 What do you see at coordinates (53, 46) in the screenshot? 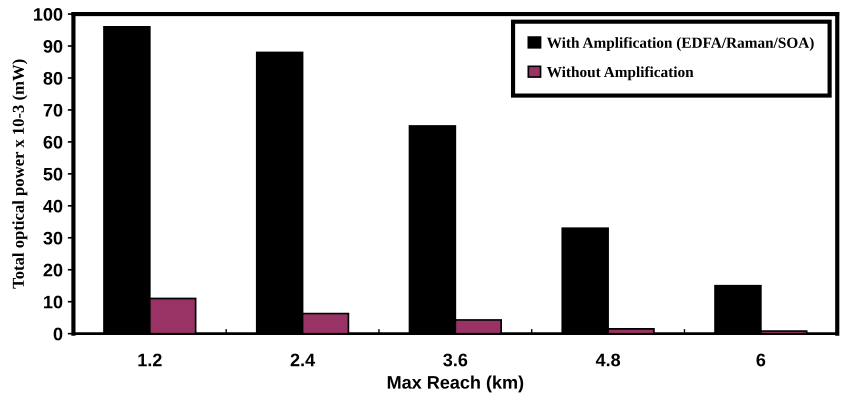
I see `y-tick-label: 90` at bounding box center [53, 46].